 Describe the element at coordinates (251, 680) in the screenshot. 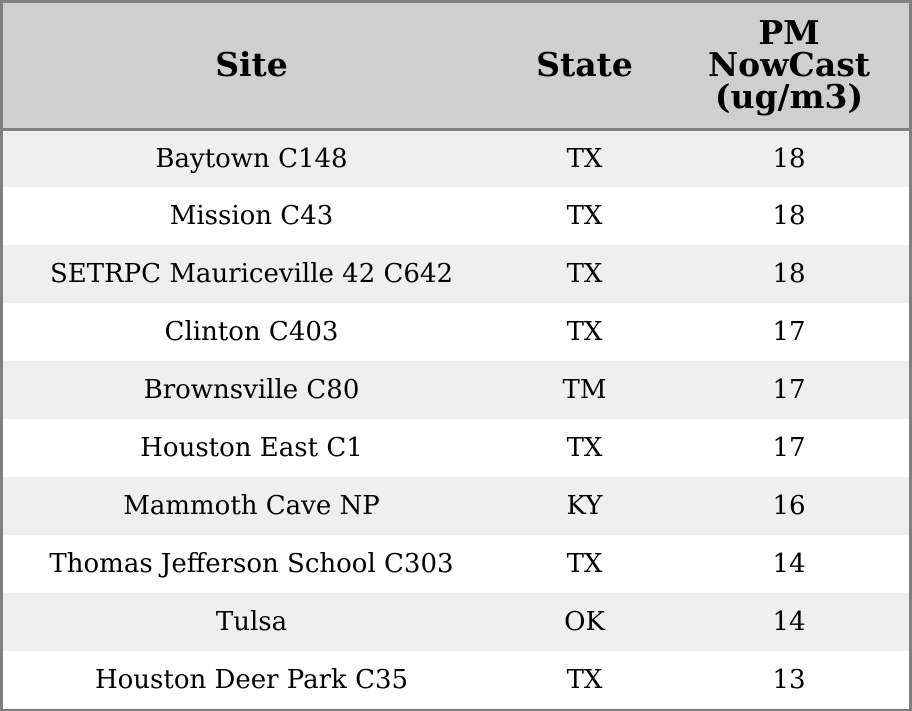

I see `site-cell: Houston Deer Park C35` at that location.